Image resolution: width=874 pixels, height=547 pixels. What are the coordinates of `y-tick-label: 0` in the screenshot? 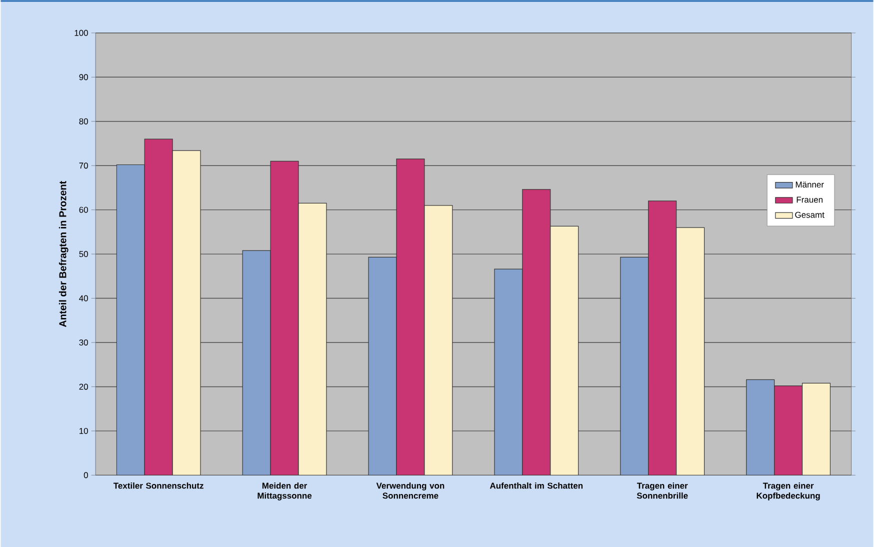 It's located at (86, 475).